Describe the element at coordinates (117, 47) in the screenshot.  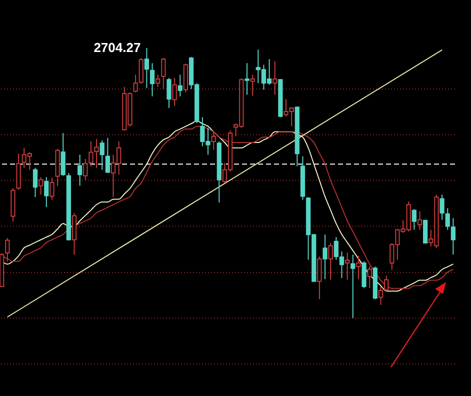
I see `annotation: 2704.27` at that location.